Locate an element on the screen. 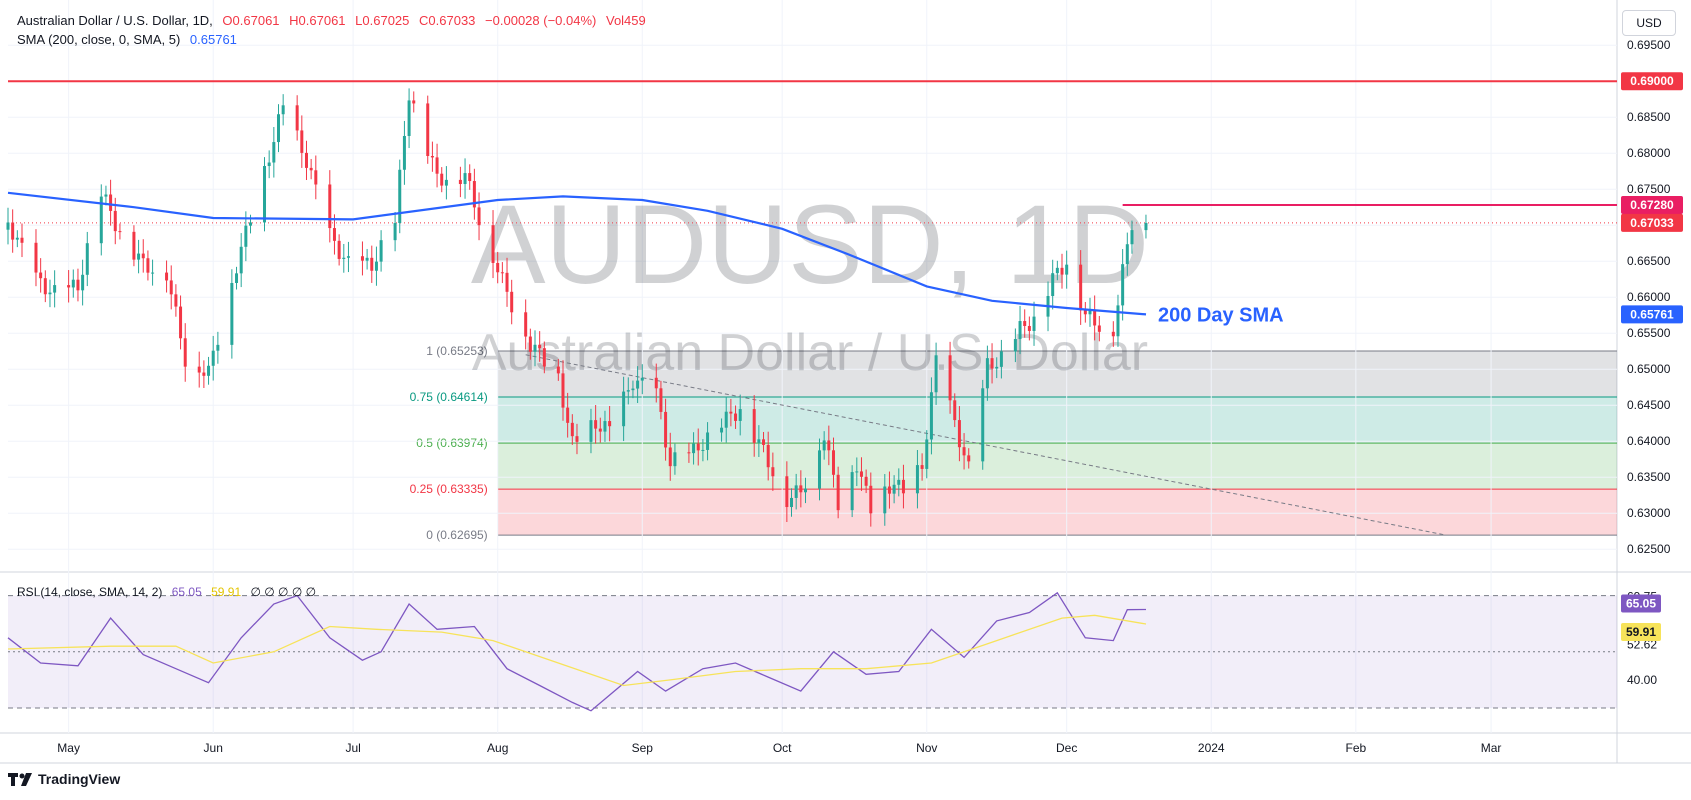 The image size is (1691, 800). branding: TradingView is located at coordinates (64, 779).